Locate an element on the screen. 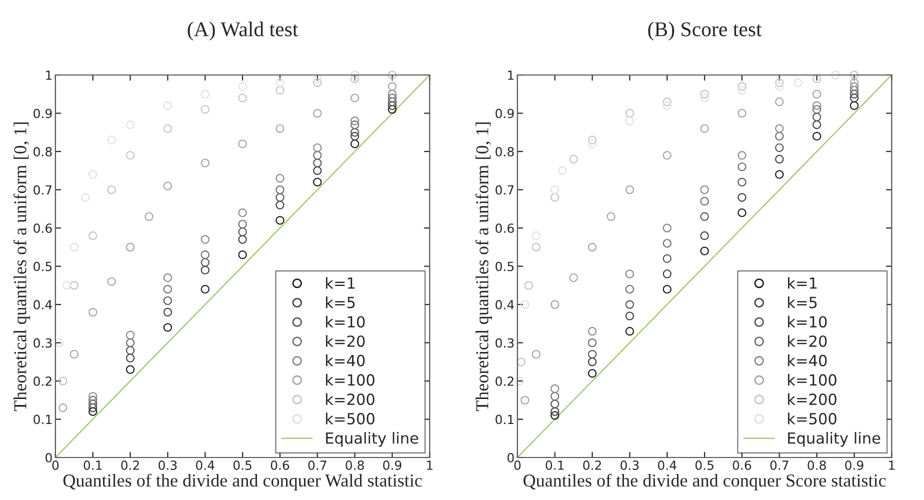  x-axis-title: Quantiles of the divide and conquer Wald statistic is located at coordinates (242, 482).